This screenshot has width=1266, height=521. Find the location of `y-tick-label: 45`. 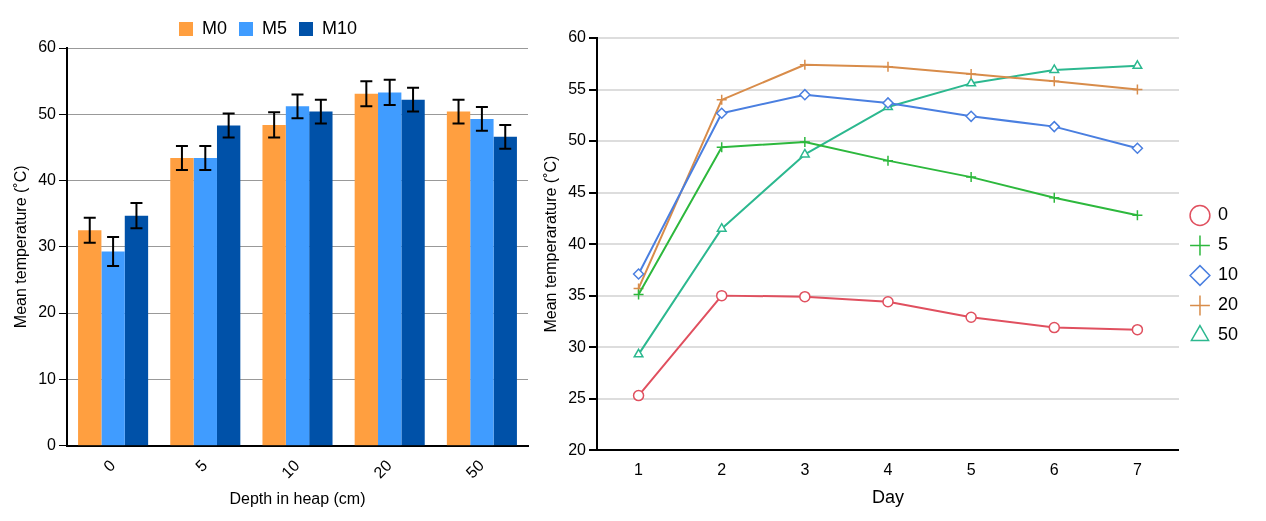

y-tick-label: 45 is located at coordinates (577, 191).